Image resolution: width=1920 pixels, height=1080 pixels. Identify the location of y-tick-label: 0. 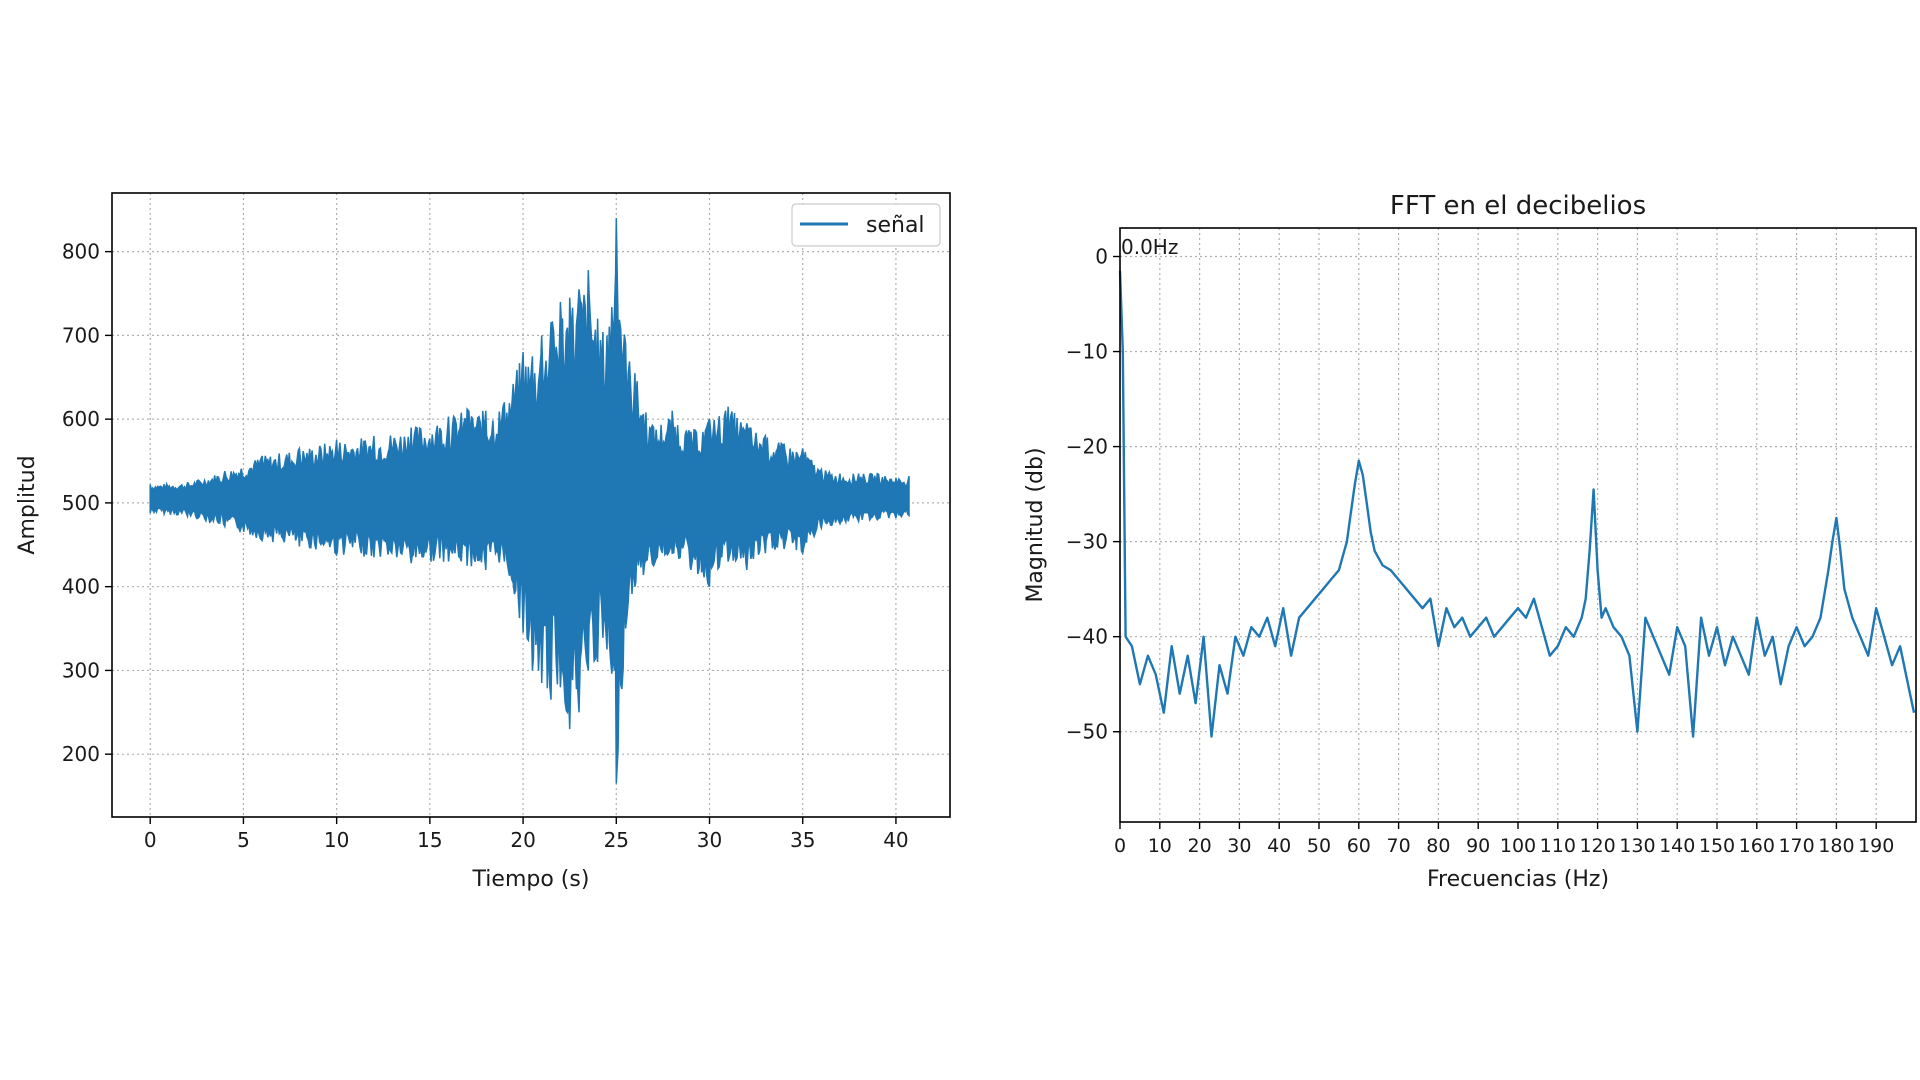
(1101, 257).